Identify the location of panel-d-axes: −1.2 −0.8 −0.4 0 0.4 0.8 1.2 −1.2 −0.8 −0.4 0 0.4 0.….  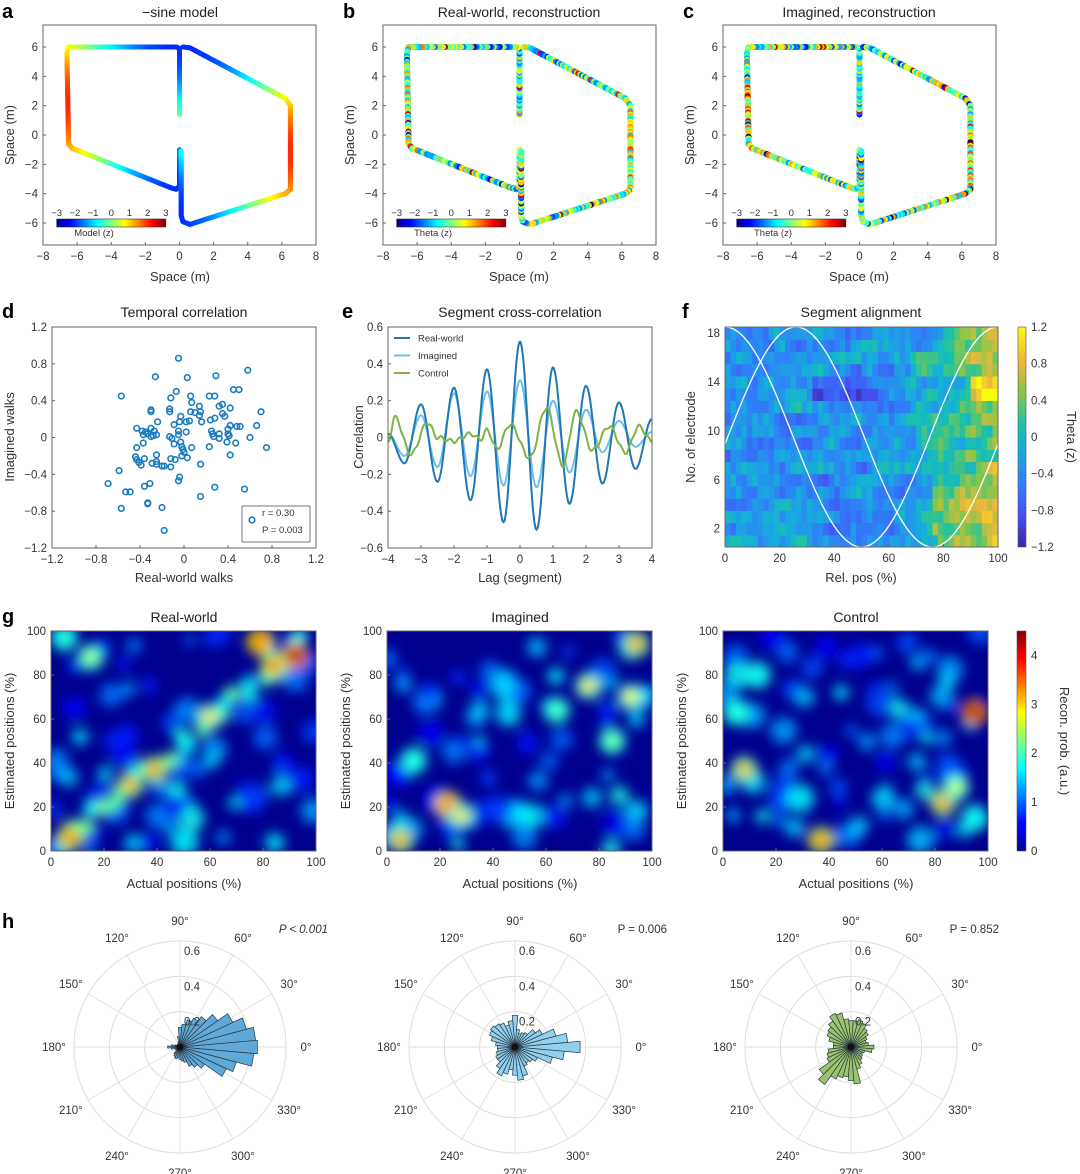
(174, 444).